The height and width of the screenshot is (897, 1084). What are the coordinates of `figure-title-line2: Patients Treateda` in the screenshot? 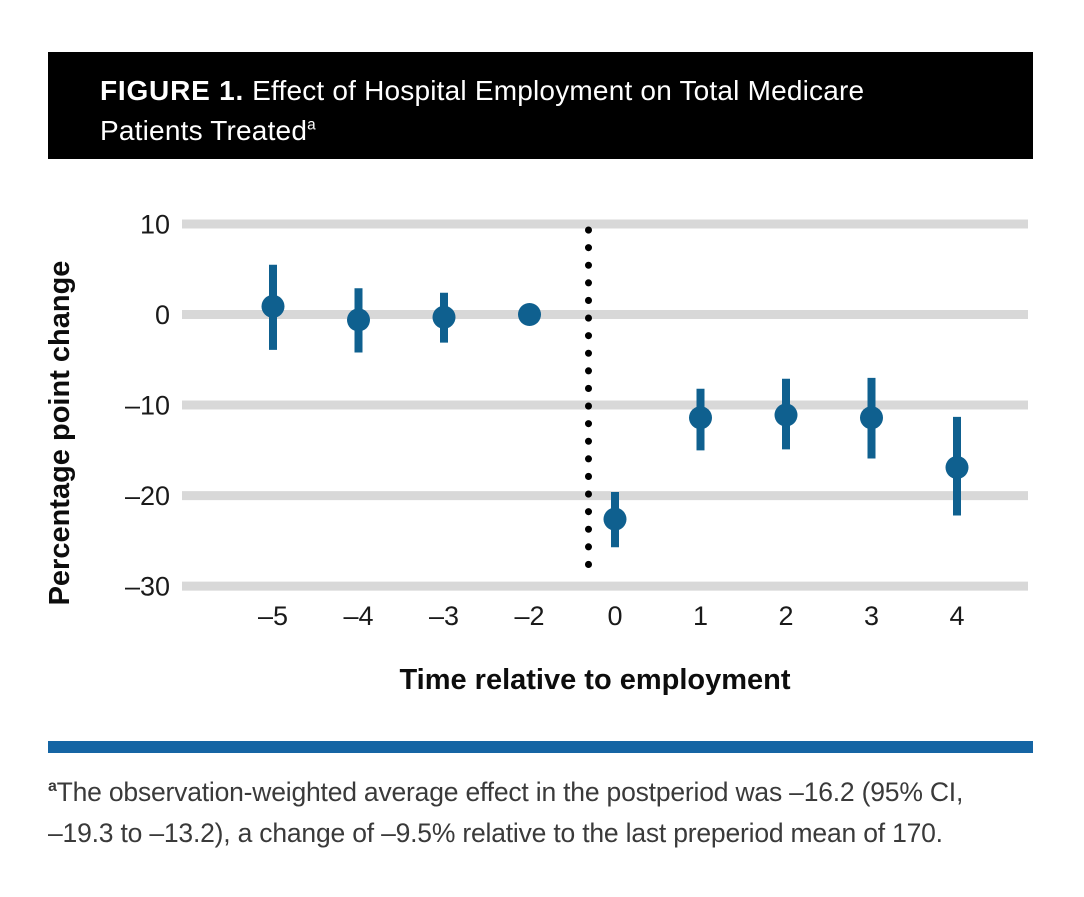 It's located at (496, 131).